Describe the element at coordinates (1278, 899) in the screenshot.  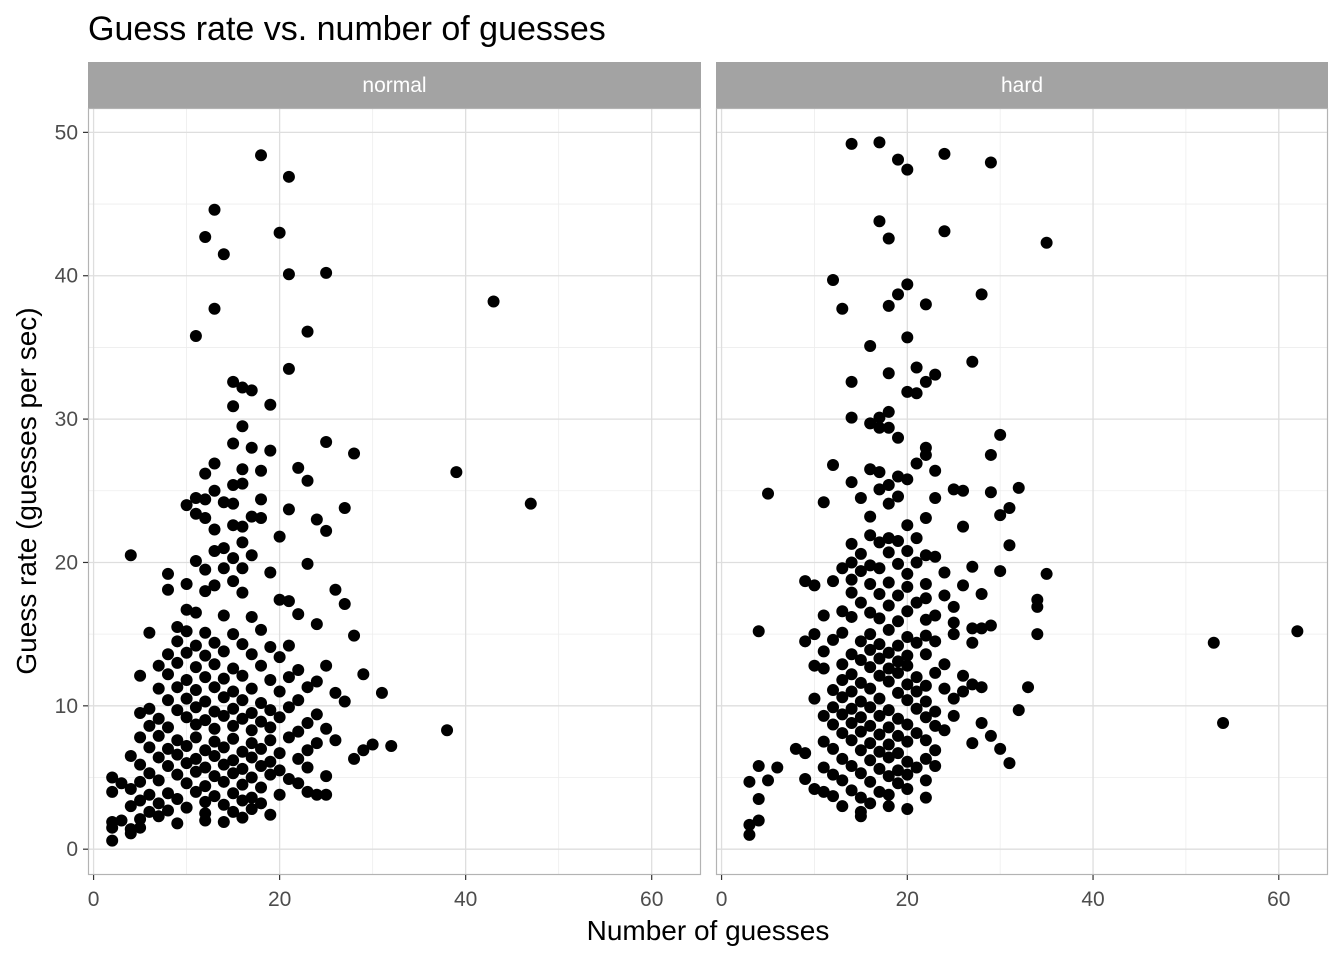
I see `x-tick-label: 60` at that location.